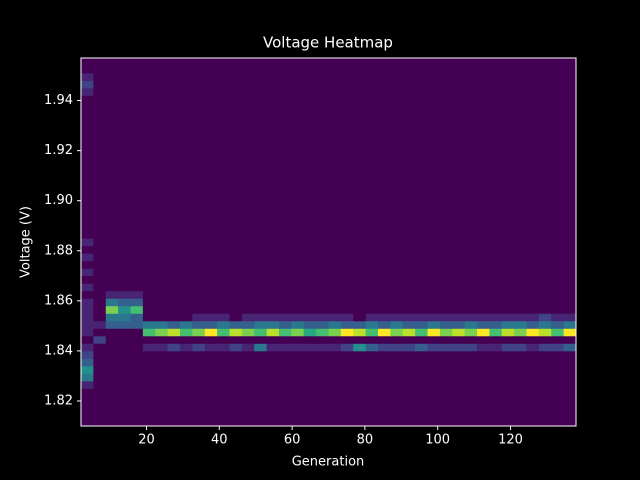 The image size is (640, 480). What do you see at coordinates (58, 350) in the screenshot?
I see `y-tick-label: 1.84` at bounding box center [58, 350].